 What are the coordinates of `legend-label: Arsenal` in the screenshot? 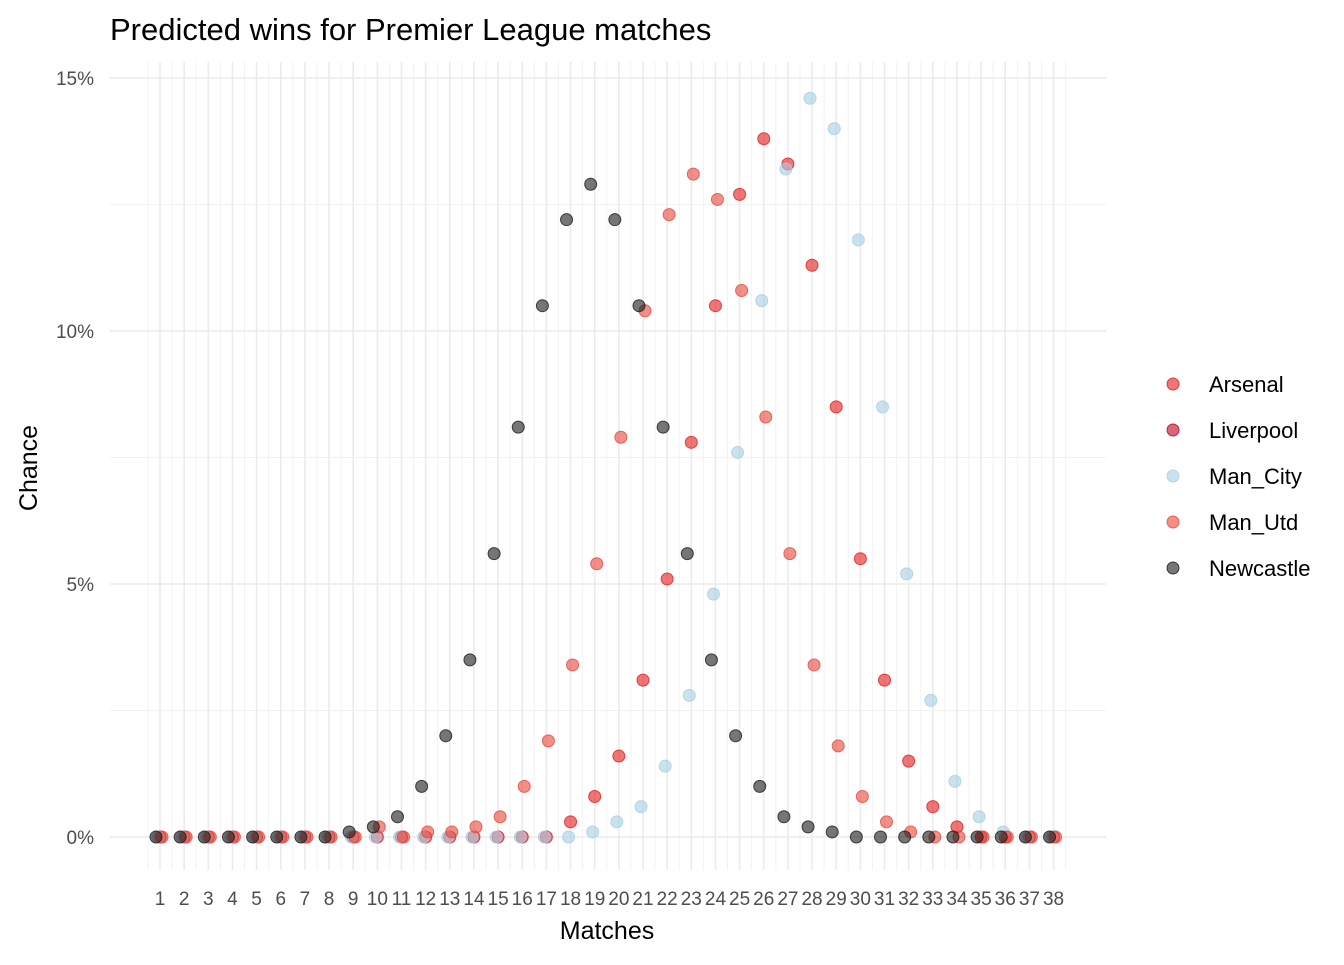 It's located at (1246, 384).